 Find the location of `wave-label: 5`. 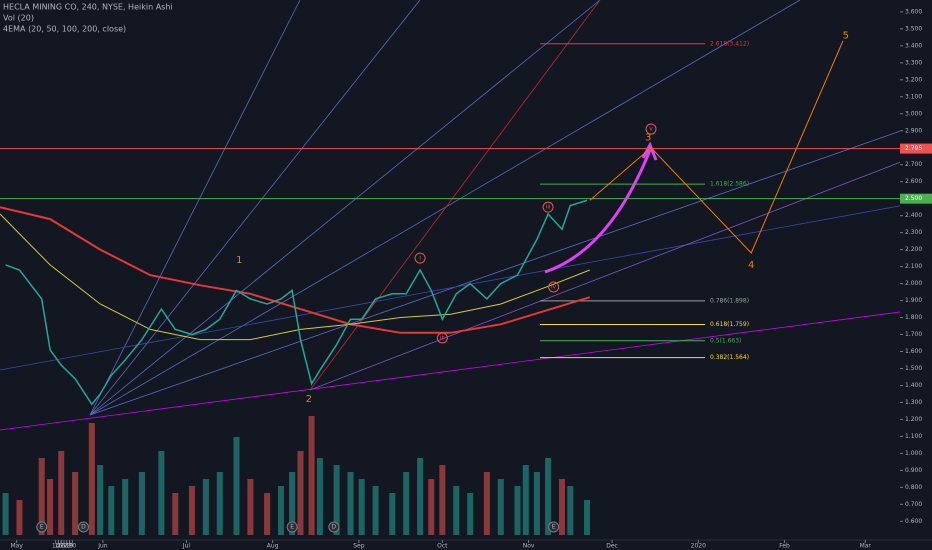

wave-label: 5 is located at coordinates (846, 36).